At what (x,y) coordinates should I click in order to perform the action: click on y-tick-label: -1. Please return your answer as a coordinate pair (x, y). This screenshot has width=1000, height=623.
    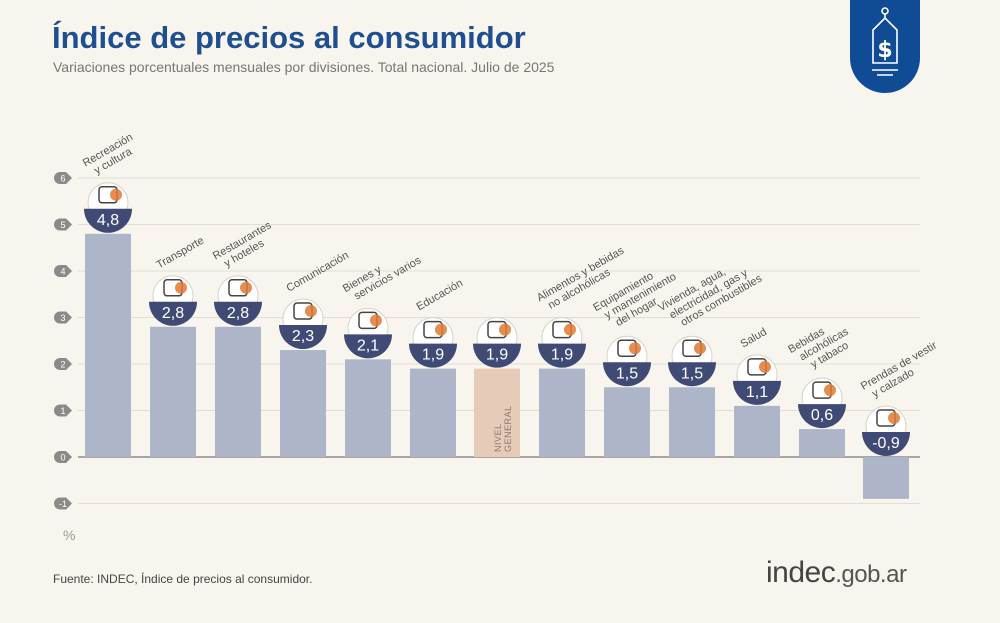
    Looking at the image, I should click on (63, 504).